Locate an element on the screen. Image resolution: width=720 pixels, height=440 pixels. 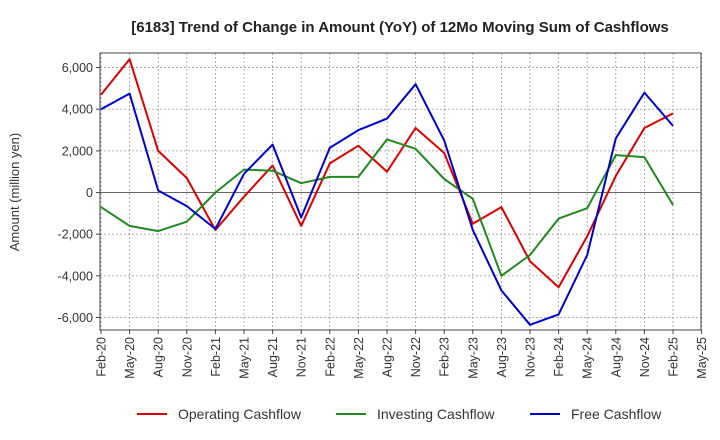
x-tick-label: May-25 is located at coordinates (702, 358).